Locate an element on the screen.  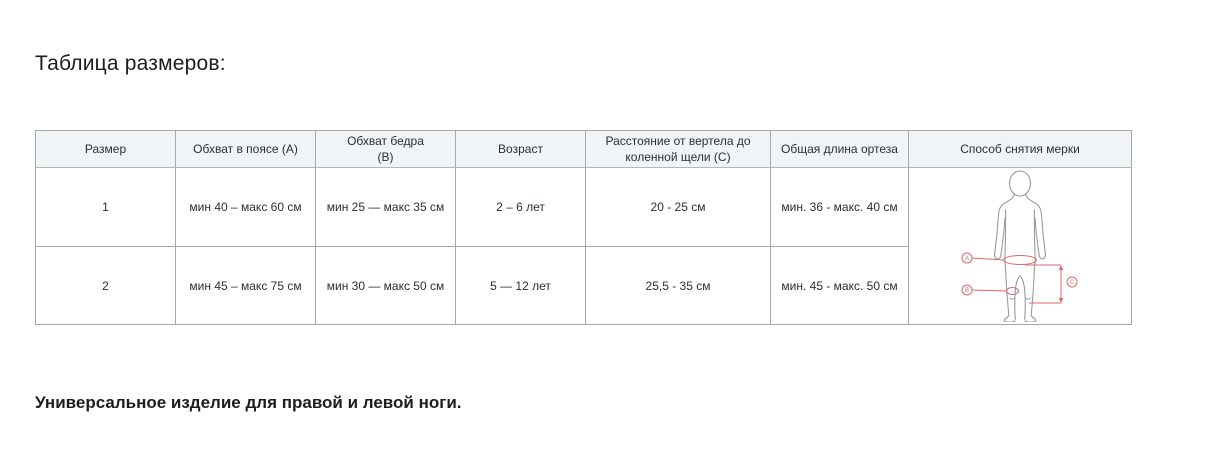
body-measurement-diagram-icon: А В С is located at coordinates (1019, 246).